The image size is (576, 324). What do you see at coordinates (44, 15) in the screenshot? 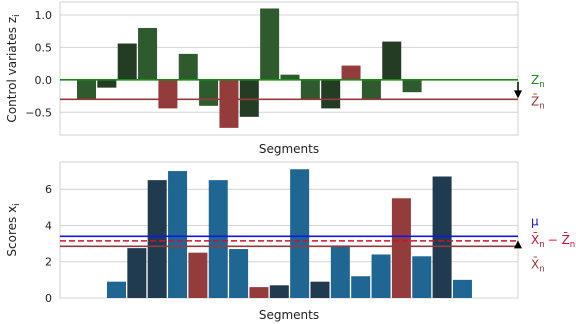
I see `y-tick-label: 1.0` at bounding box center [44, 15].